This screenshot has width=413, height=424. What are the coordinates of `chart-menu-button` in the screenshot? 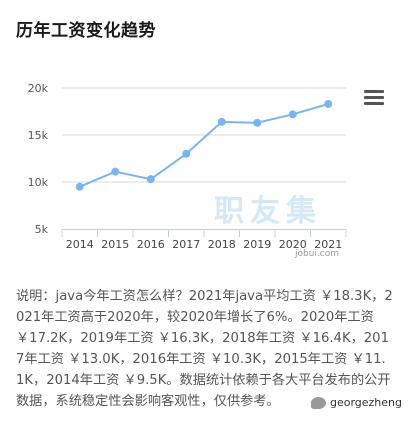 It's located at (374, 98).